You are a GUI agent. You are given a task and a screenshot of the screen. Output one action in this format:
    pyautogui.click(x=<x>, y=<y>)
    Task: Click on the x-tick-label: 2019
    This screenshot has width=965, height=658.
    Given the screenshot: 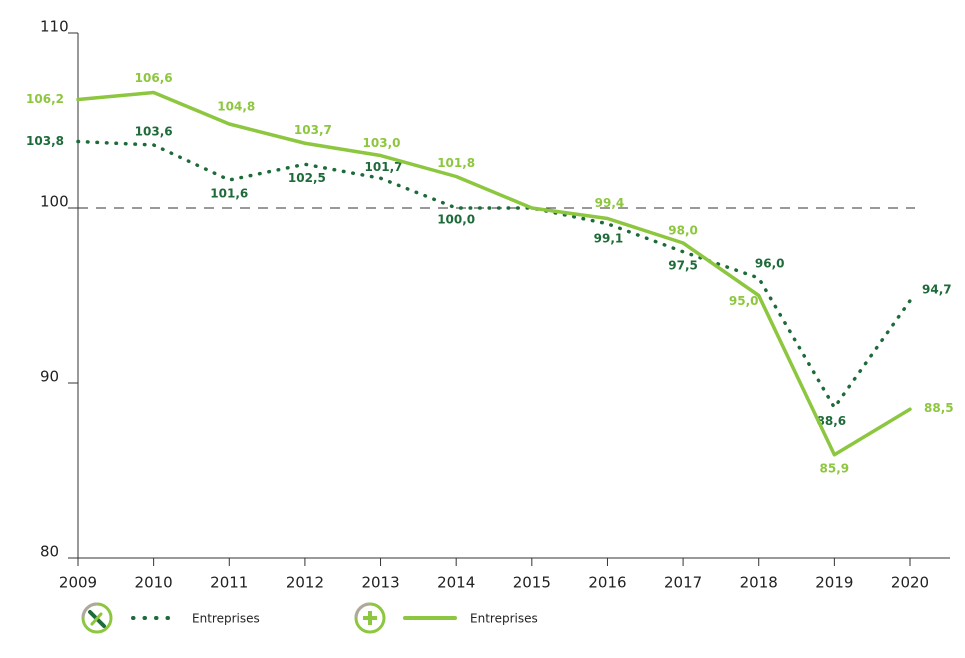 What is the action you would take?
    pyautogui.click(x=834, y=583)
    